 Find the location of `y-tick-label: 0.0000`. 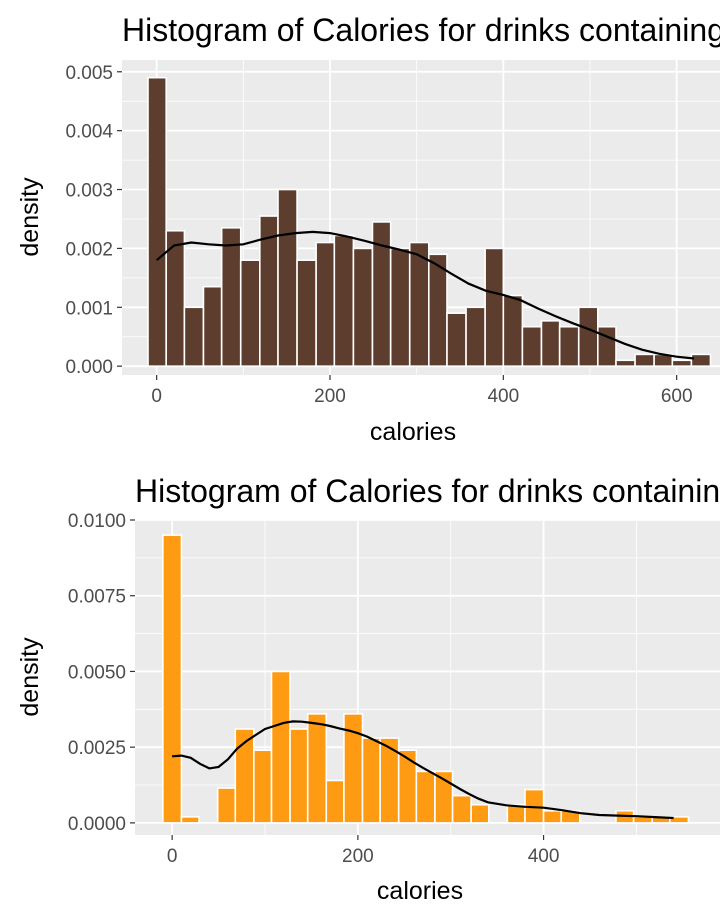

y-tick-label: 0.0000 is located at coordinates (97, 824).